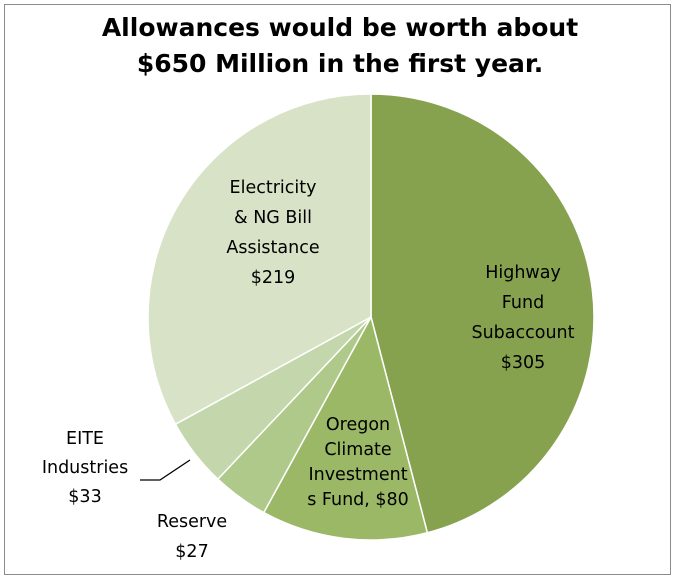  What do you see at coordinates (272, 233) in the screenshot?
I see `pie-label-electricity: Electricity & NG Bill Assistance $219` at bounding box center [272, 233].